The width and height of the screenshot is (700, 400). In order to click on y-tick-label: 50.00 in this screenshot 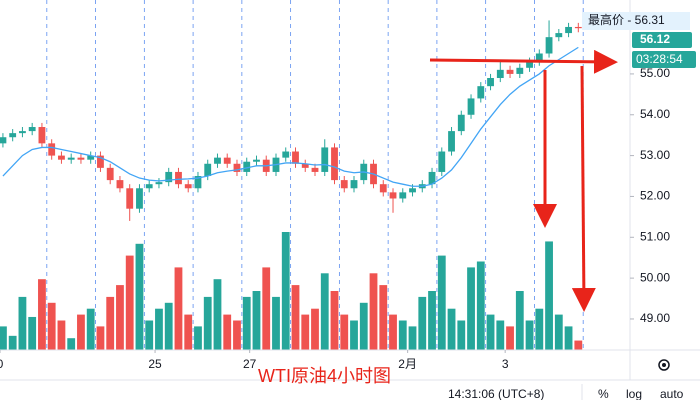, I will do `click(655, 277)`.